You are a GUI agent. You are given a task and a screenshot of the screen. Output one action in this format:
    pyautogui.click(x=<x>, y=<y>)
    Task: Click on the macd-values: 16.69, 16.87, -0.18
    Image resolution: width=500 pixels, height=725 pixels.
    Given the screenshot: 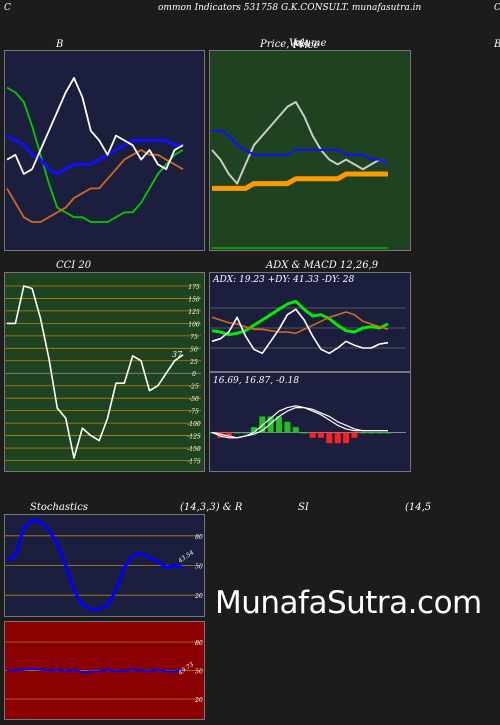 What is the action you would take?
    pyautogui.click(x=256, y=381)
    